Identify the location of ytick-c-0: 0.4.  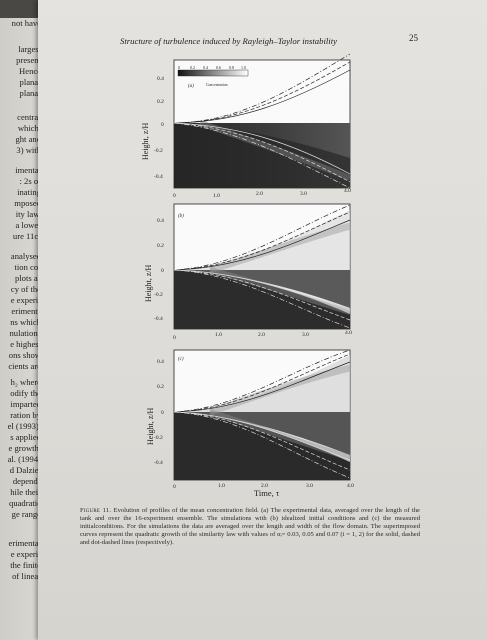
(160, 362).